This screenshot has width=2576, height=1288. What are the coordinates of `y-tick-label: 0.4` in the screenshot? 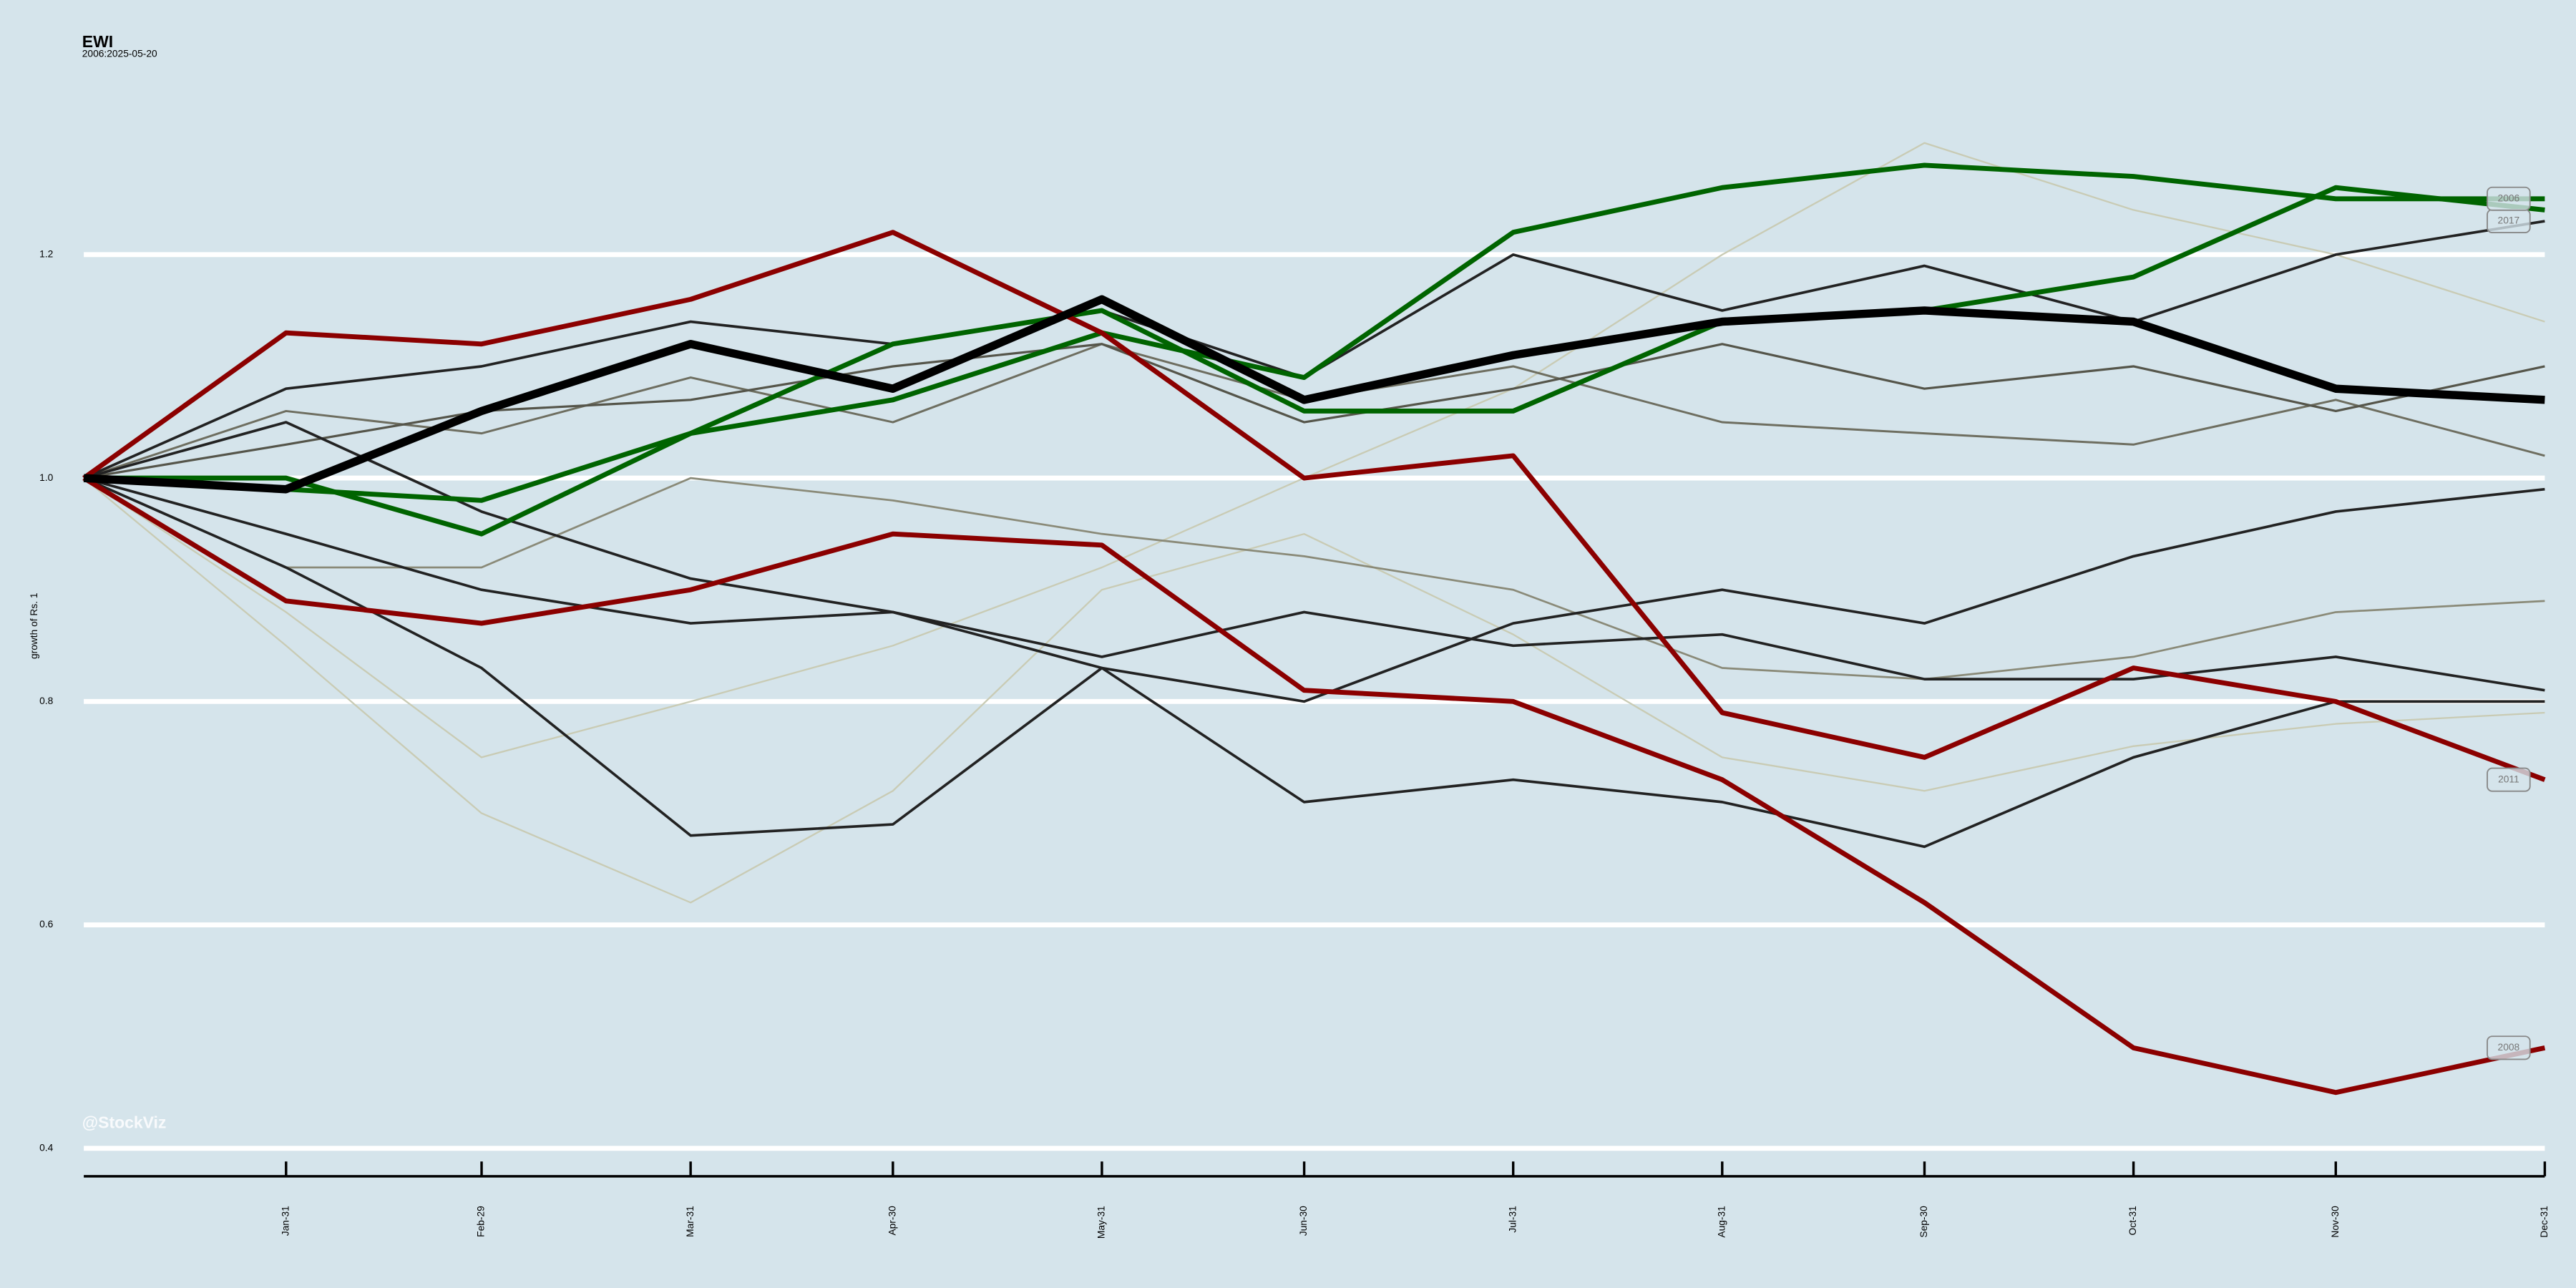 It's located at (46, 1147).